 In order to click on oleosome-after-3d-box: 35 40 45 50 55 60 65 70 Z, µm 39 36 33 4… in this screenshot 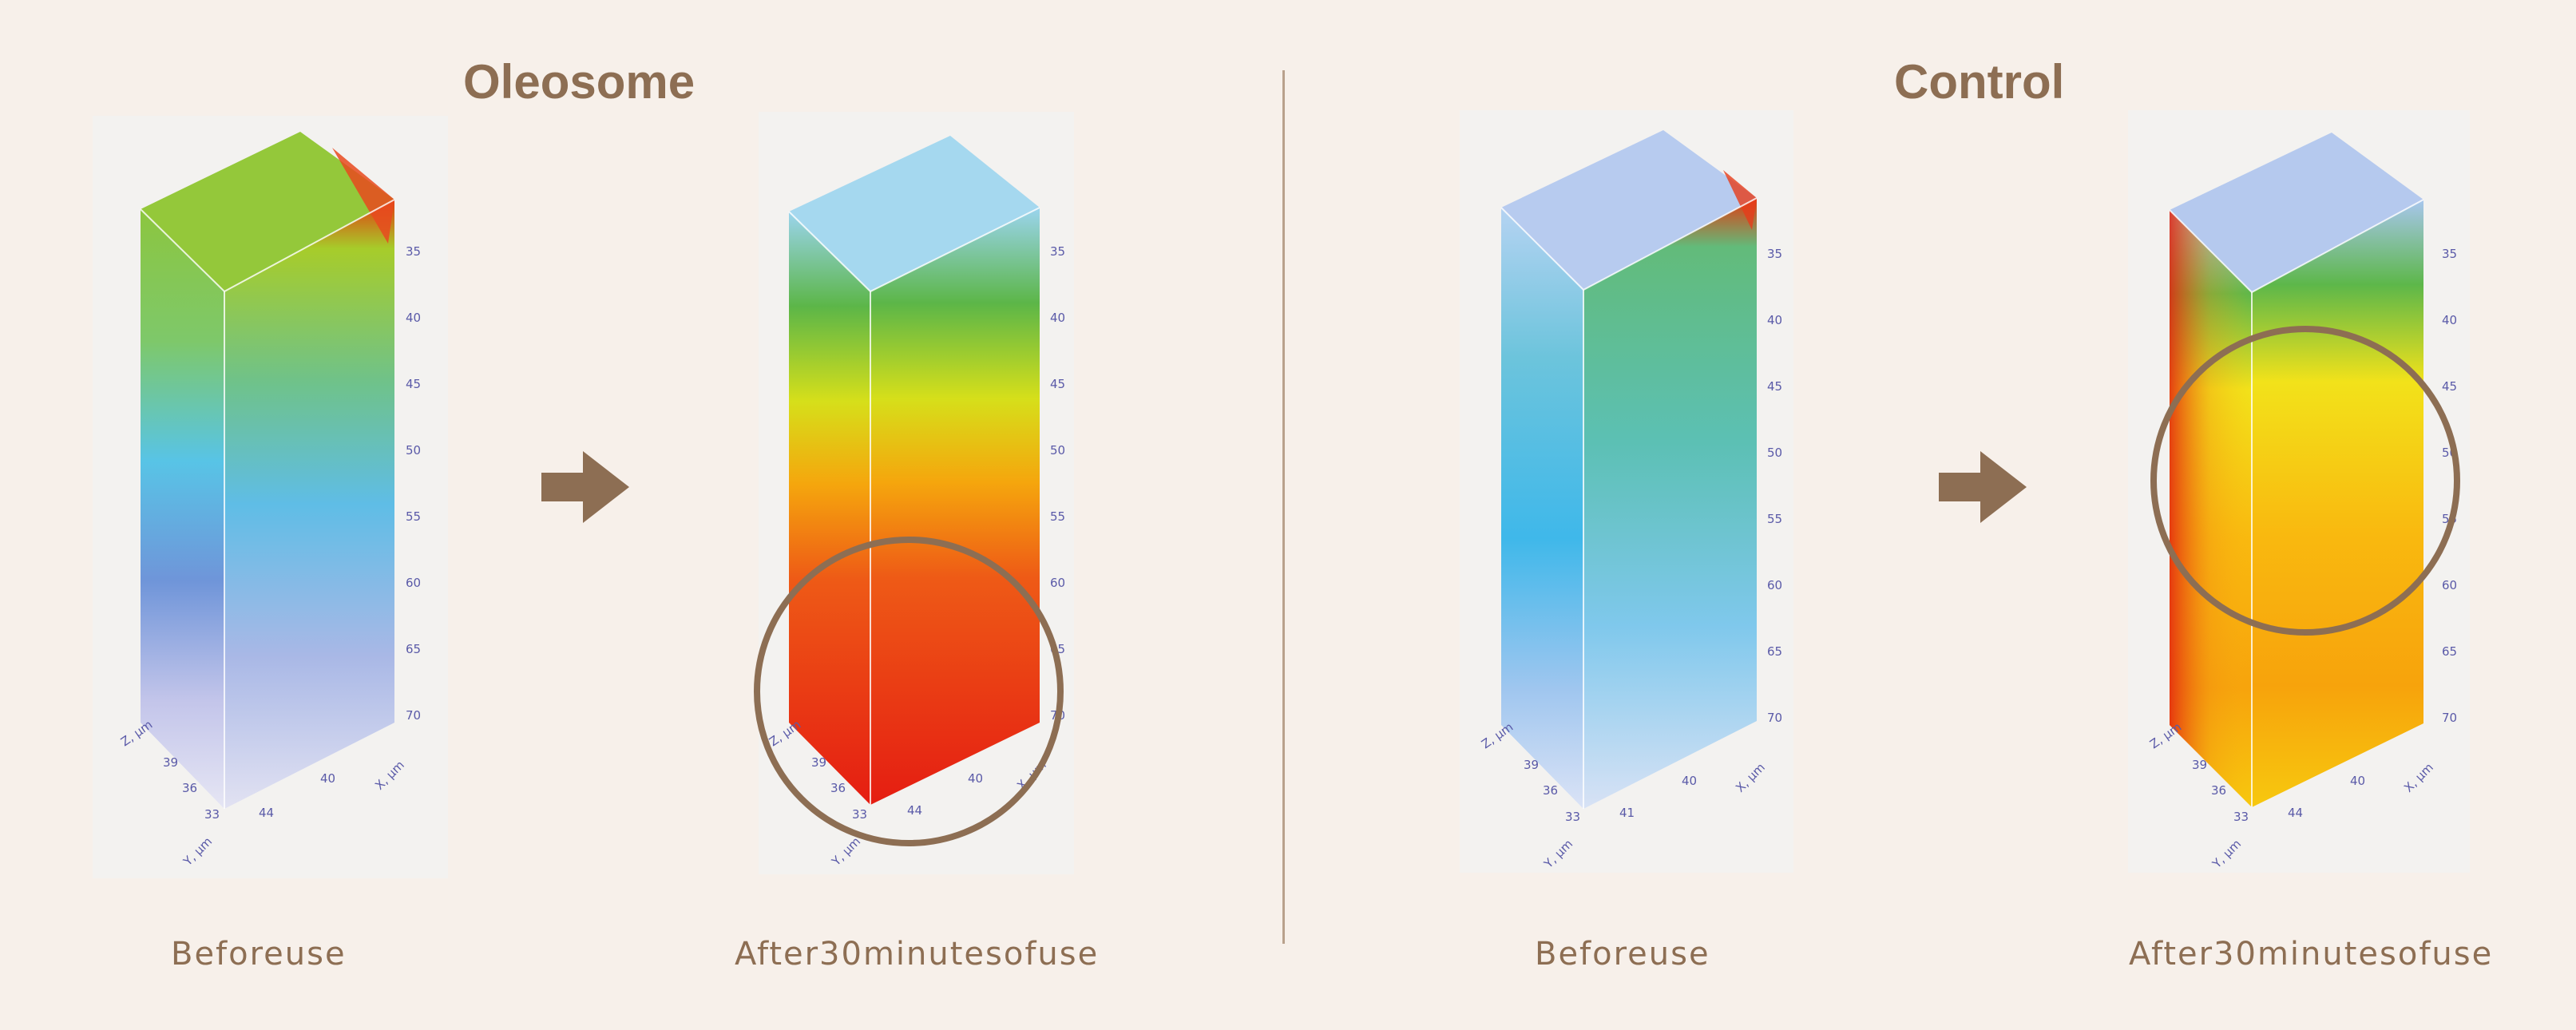, I will do `click(917, 493)`.